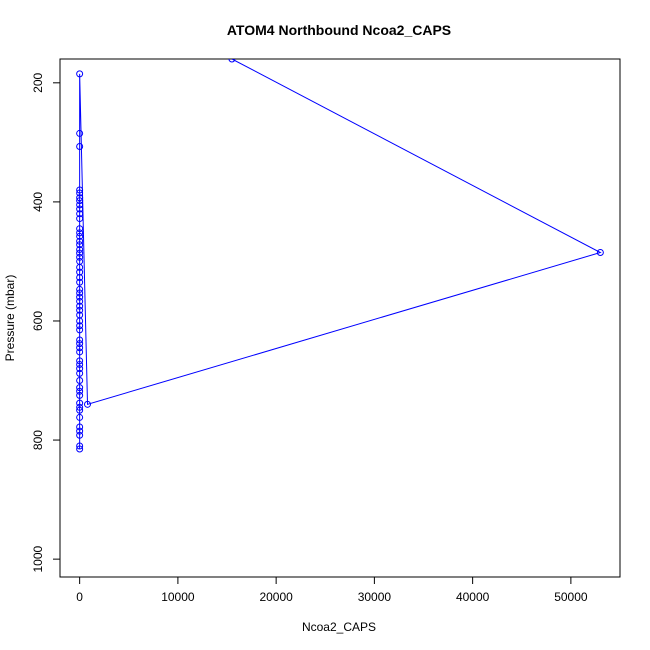  What do you see at coordinates (46, 322) in the screenshot?
I see `y-axis: 200 400 600 800 1000` at bounding box center [46, 322].